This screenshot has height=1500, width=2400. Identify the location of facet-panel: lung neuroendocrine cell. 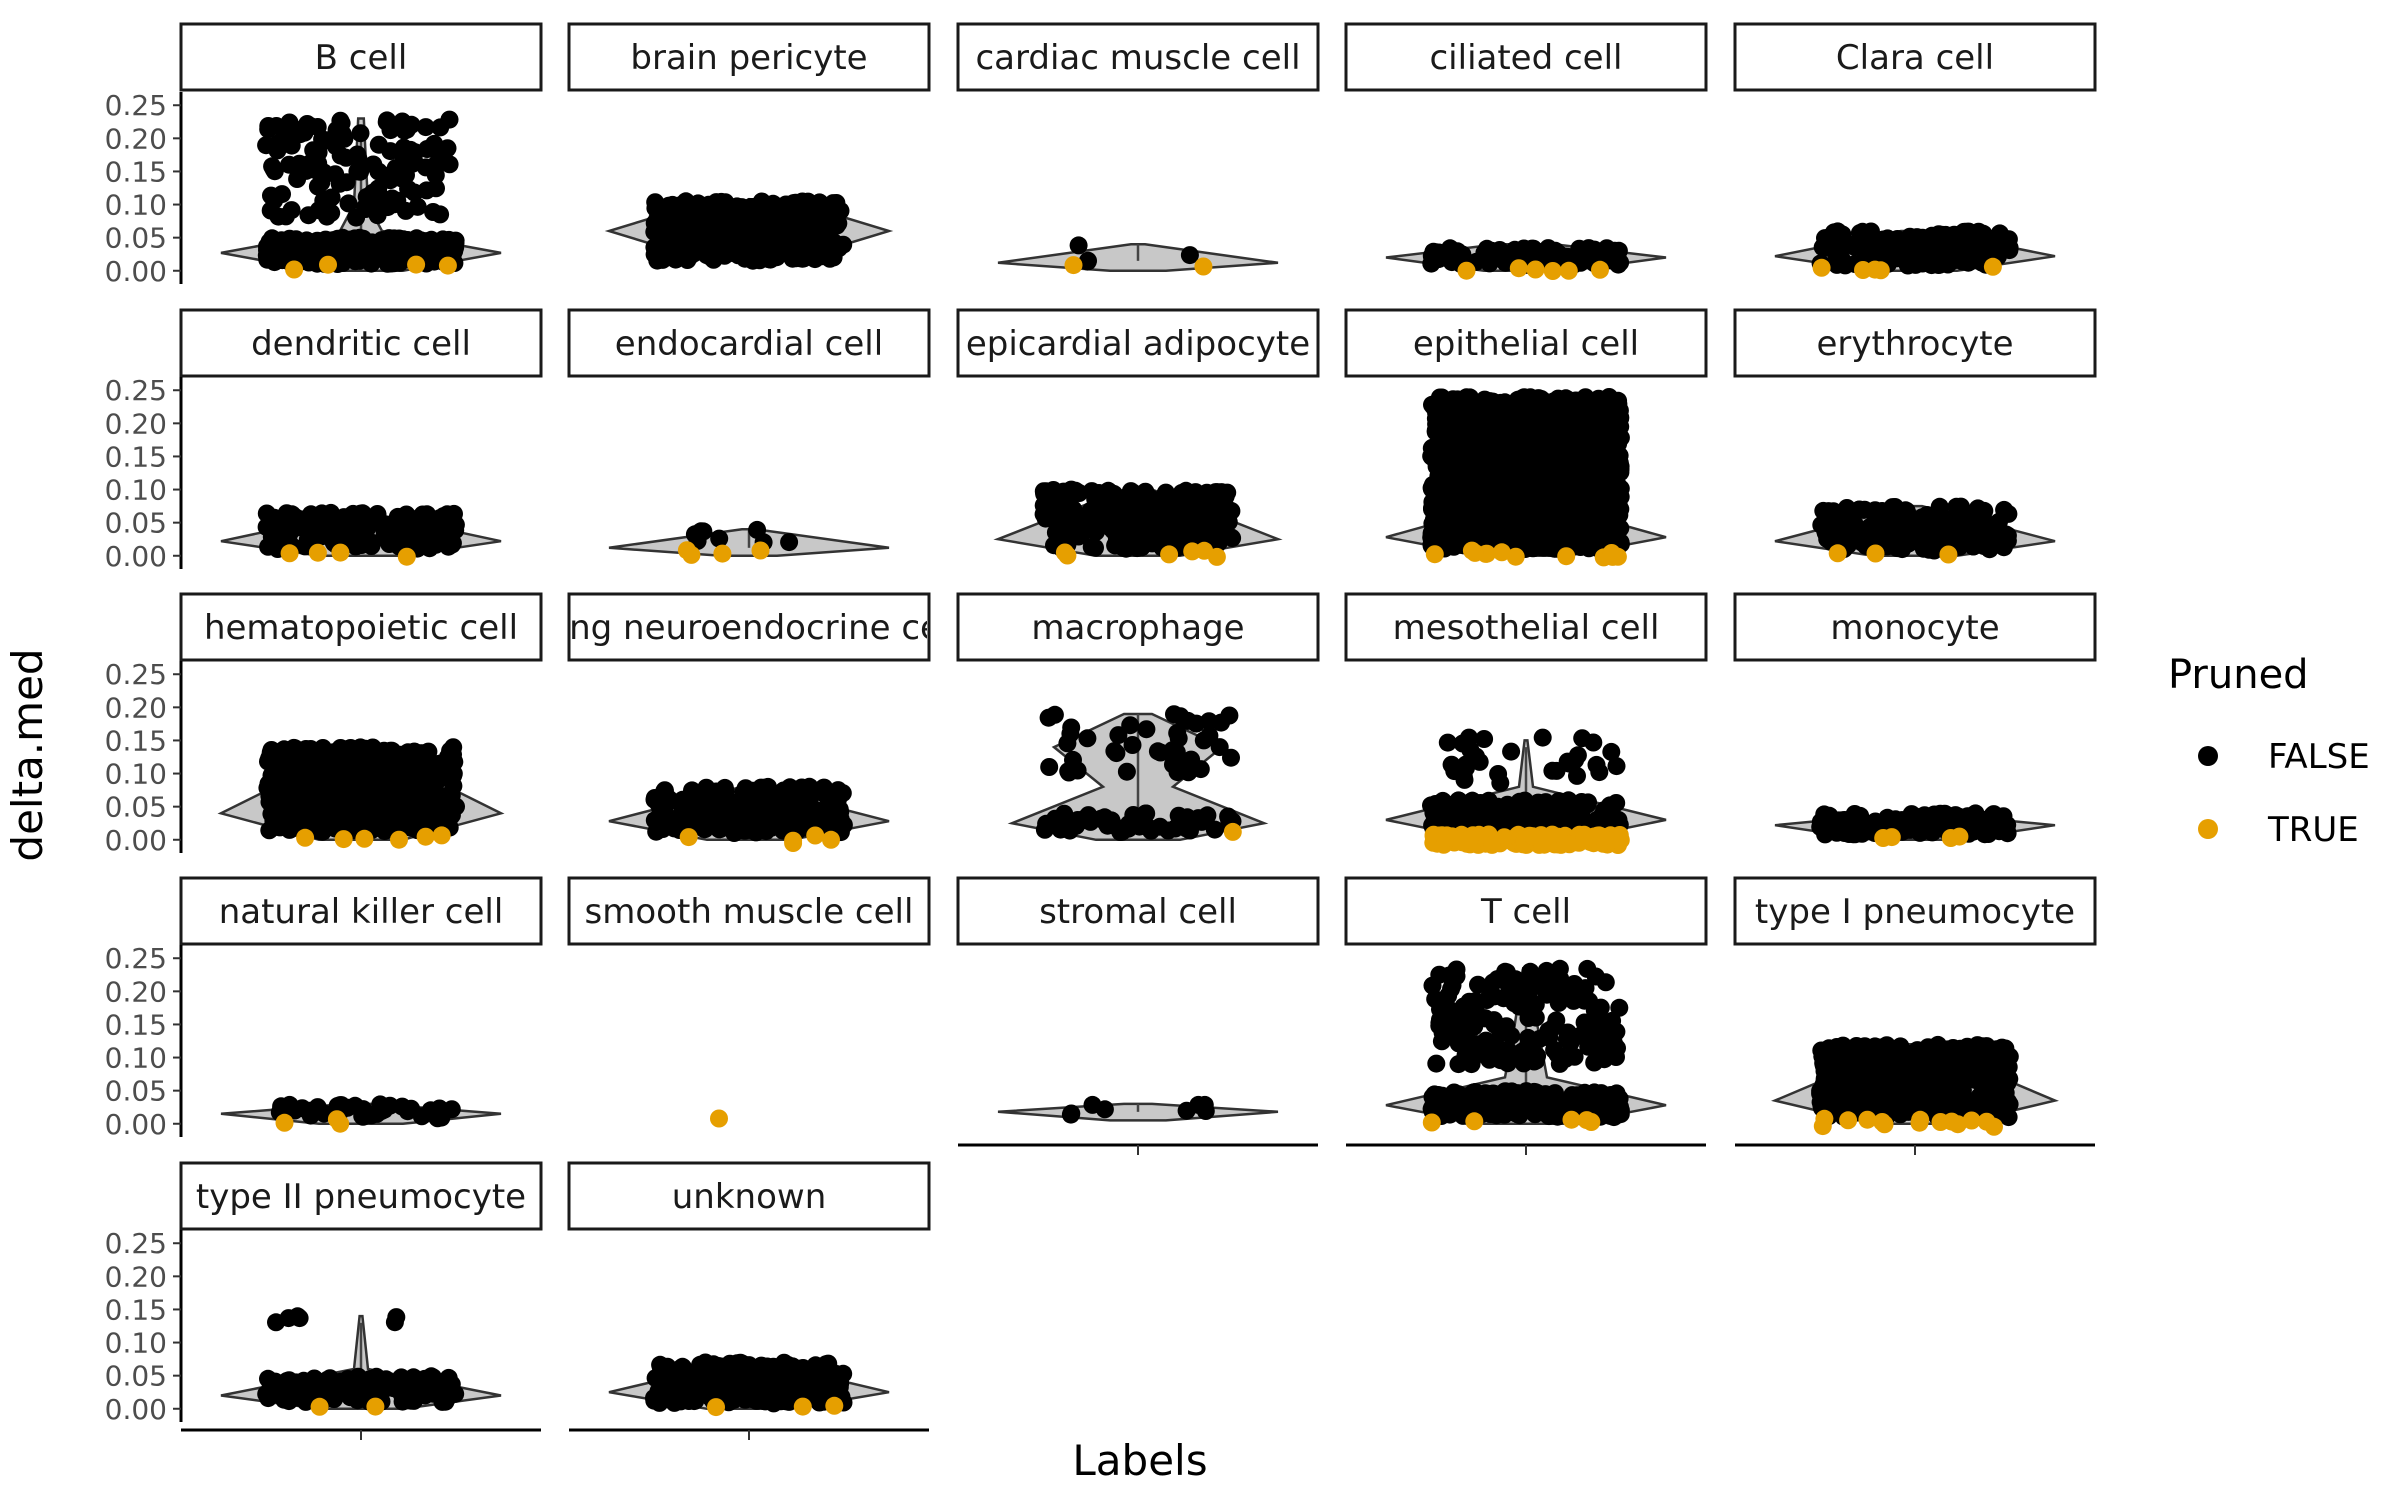
(749, 722).